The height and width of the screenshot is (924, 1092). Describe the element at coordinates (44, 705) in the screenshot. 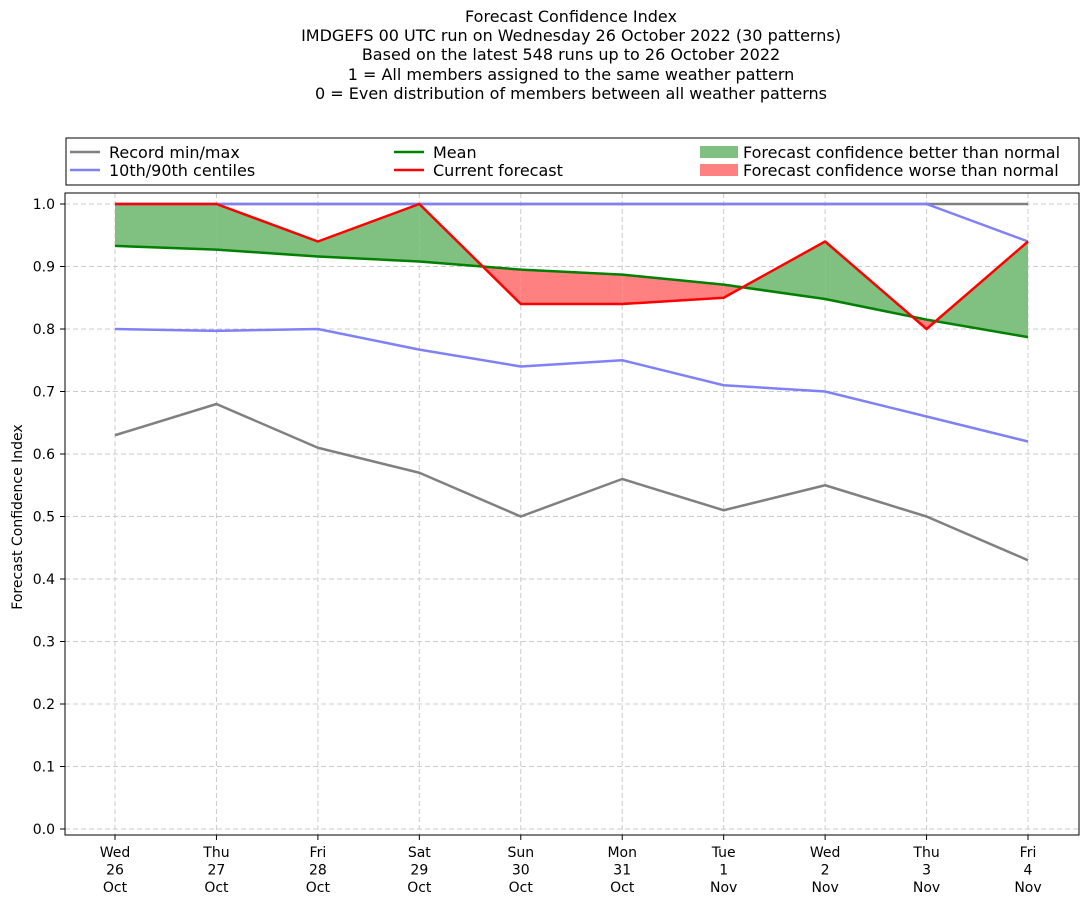

I see `y-tick-label: 0.2` at that location.